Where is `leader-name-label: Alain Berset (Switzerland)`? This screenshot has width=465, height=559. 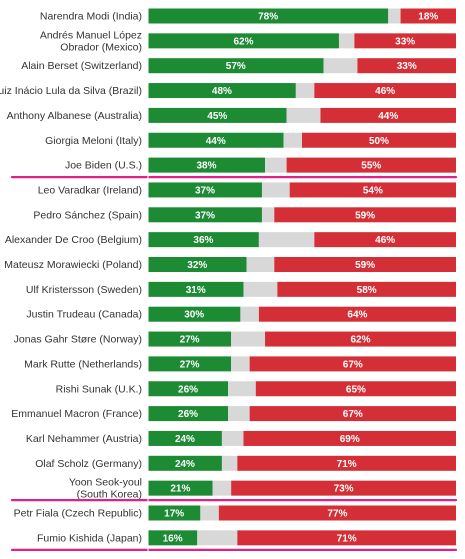
leader-name-label: Alain Berset (Switzerland) is located at coordinates (81, 66).